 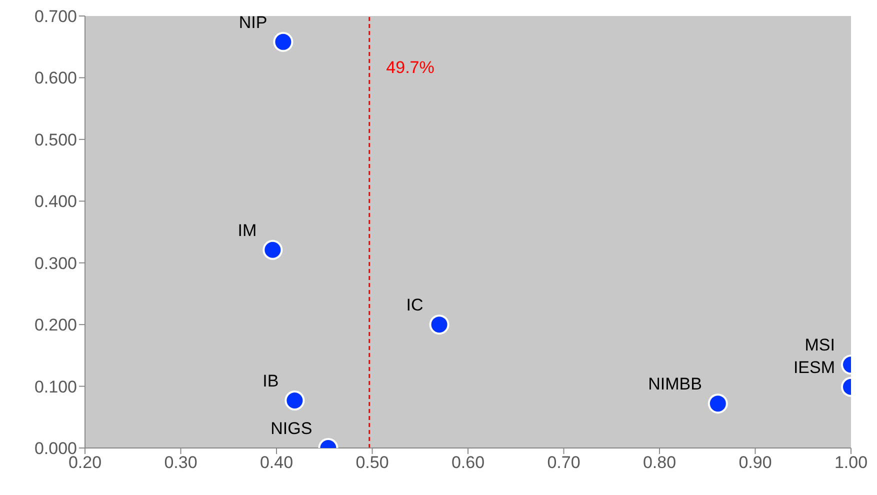 I want to click on annotation: NIMBB, so click(x=675, y=384).